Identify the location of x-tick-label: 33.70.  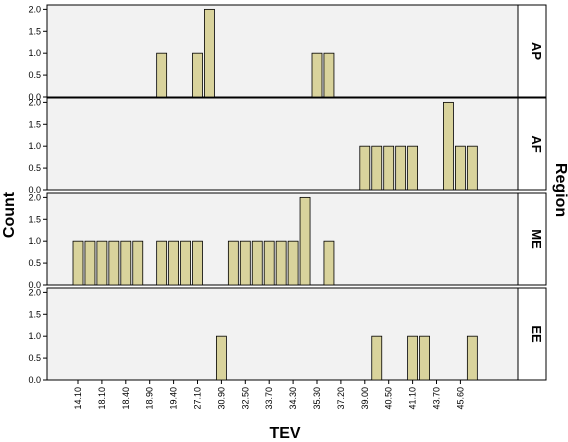
(269, 398).